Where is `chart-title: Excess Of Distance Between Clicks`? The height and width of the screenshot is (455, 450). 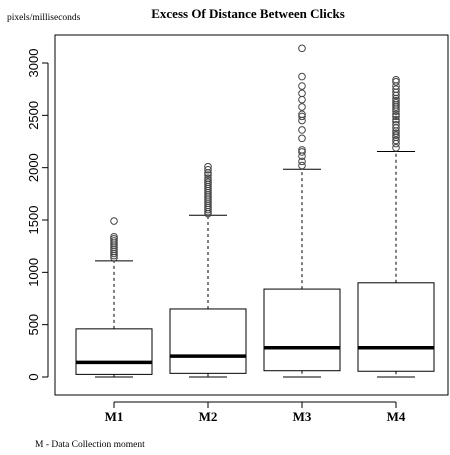
chart-title: Excess Of Distance Between Clicks is located at coordinates (248, 13).